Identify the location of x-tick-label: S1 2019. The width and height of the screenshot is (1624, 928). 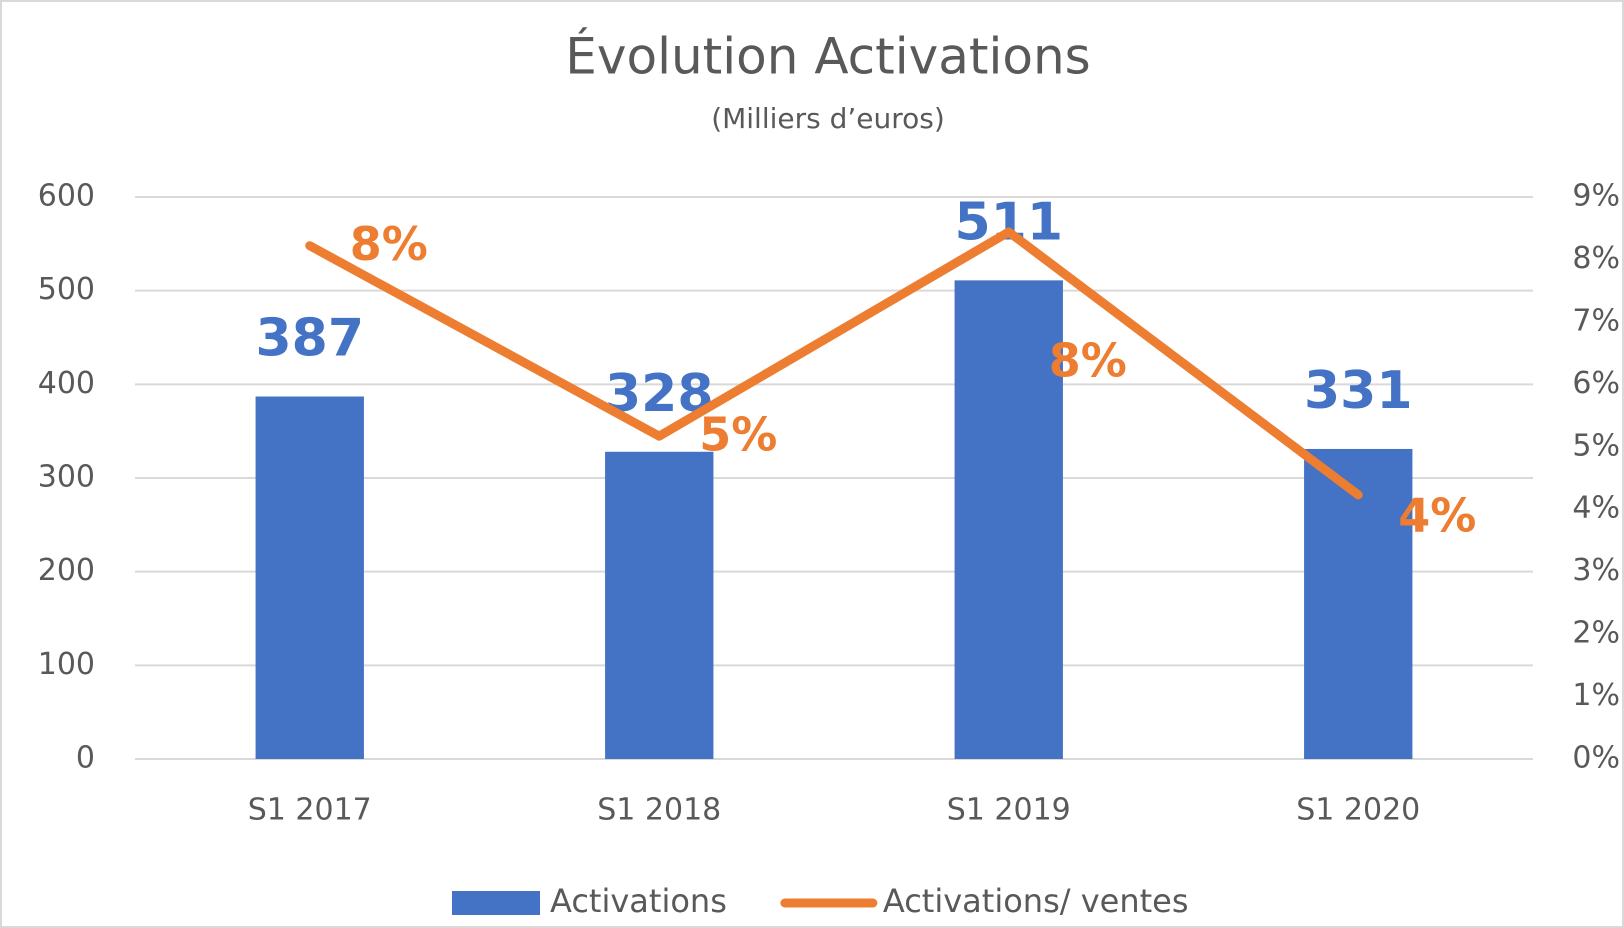
(1009, 810).